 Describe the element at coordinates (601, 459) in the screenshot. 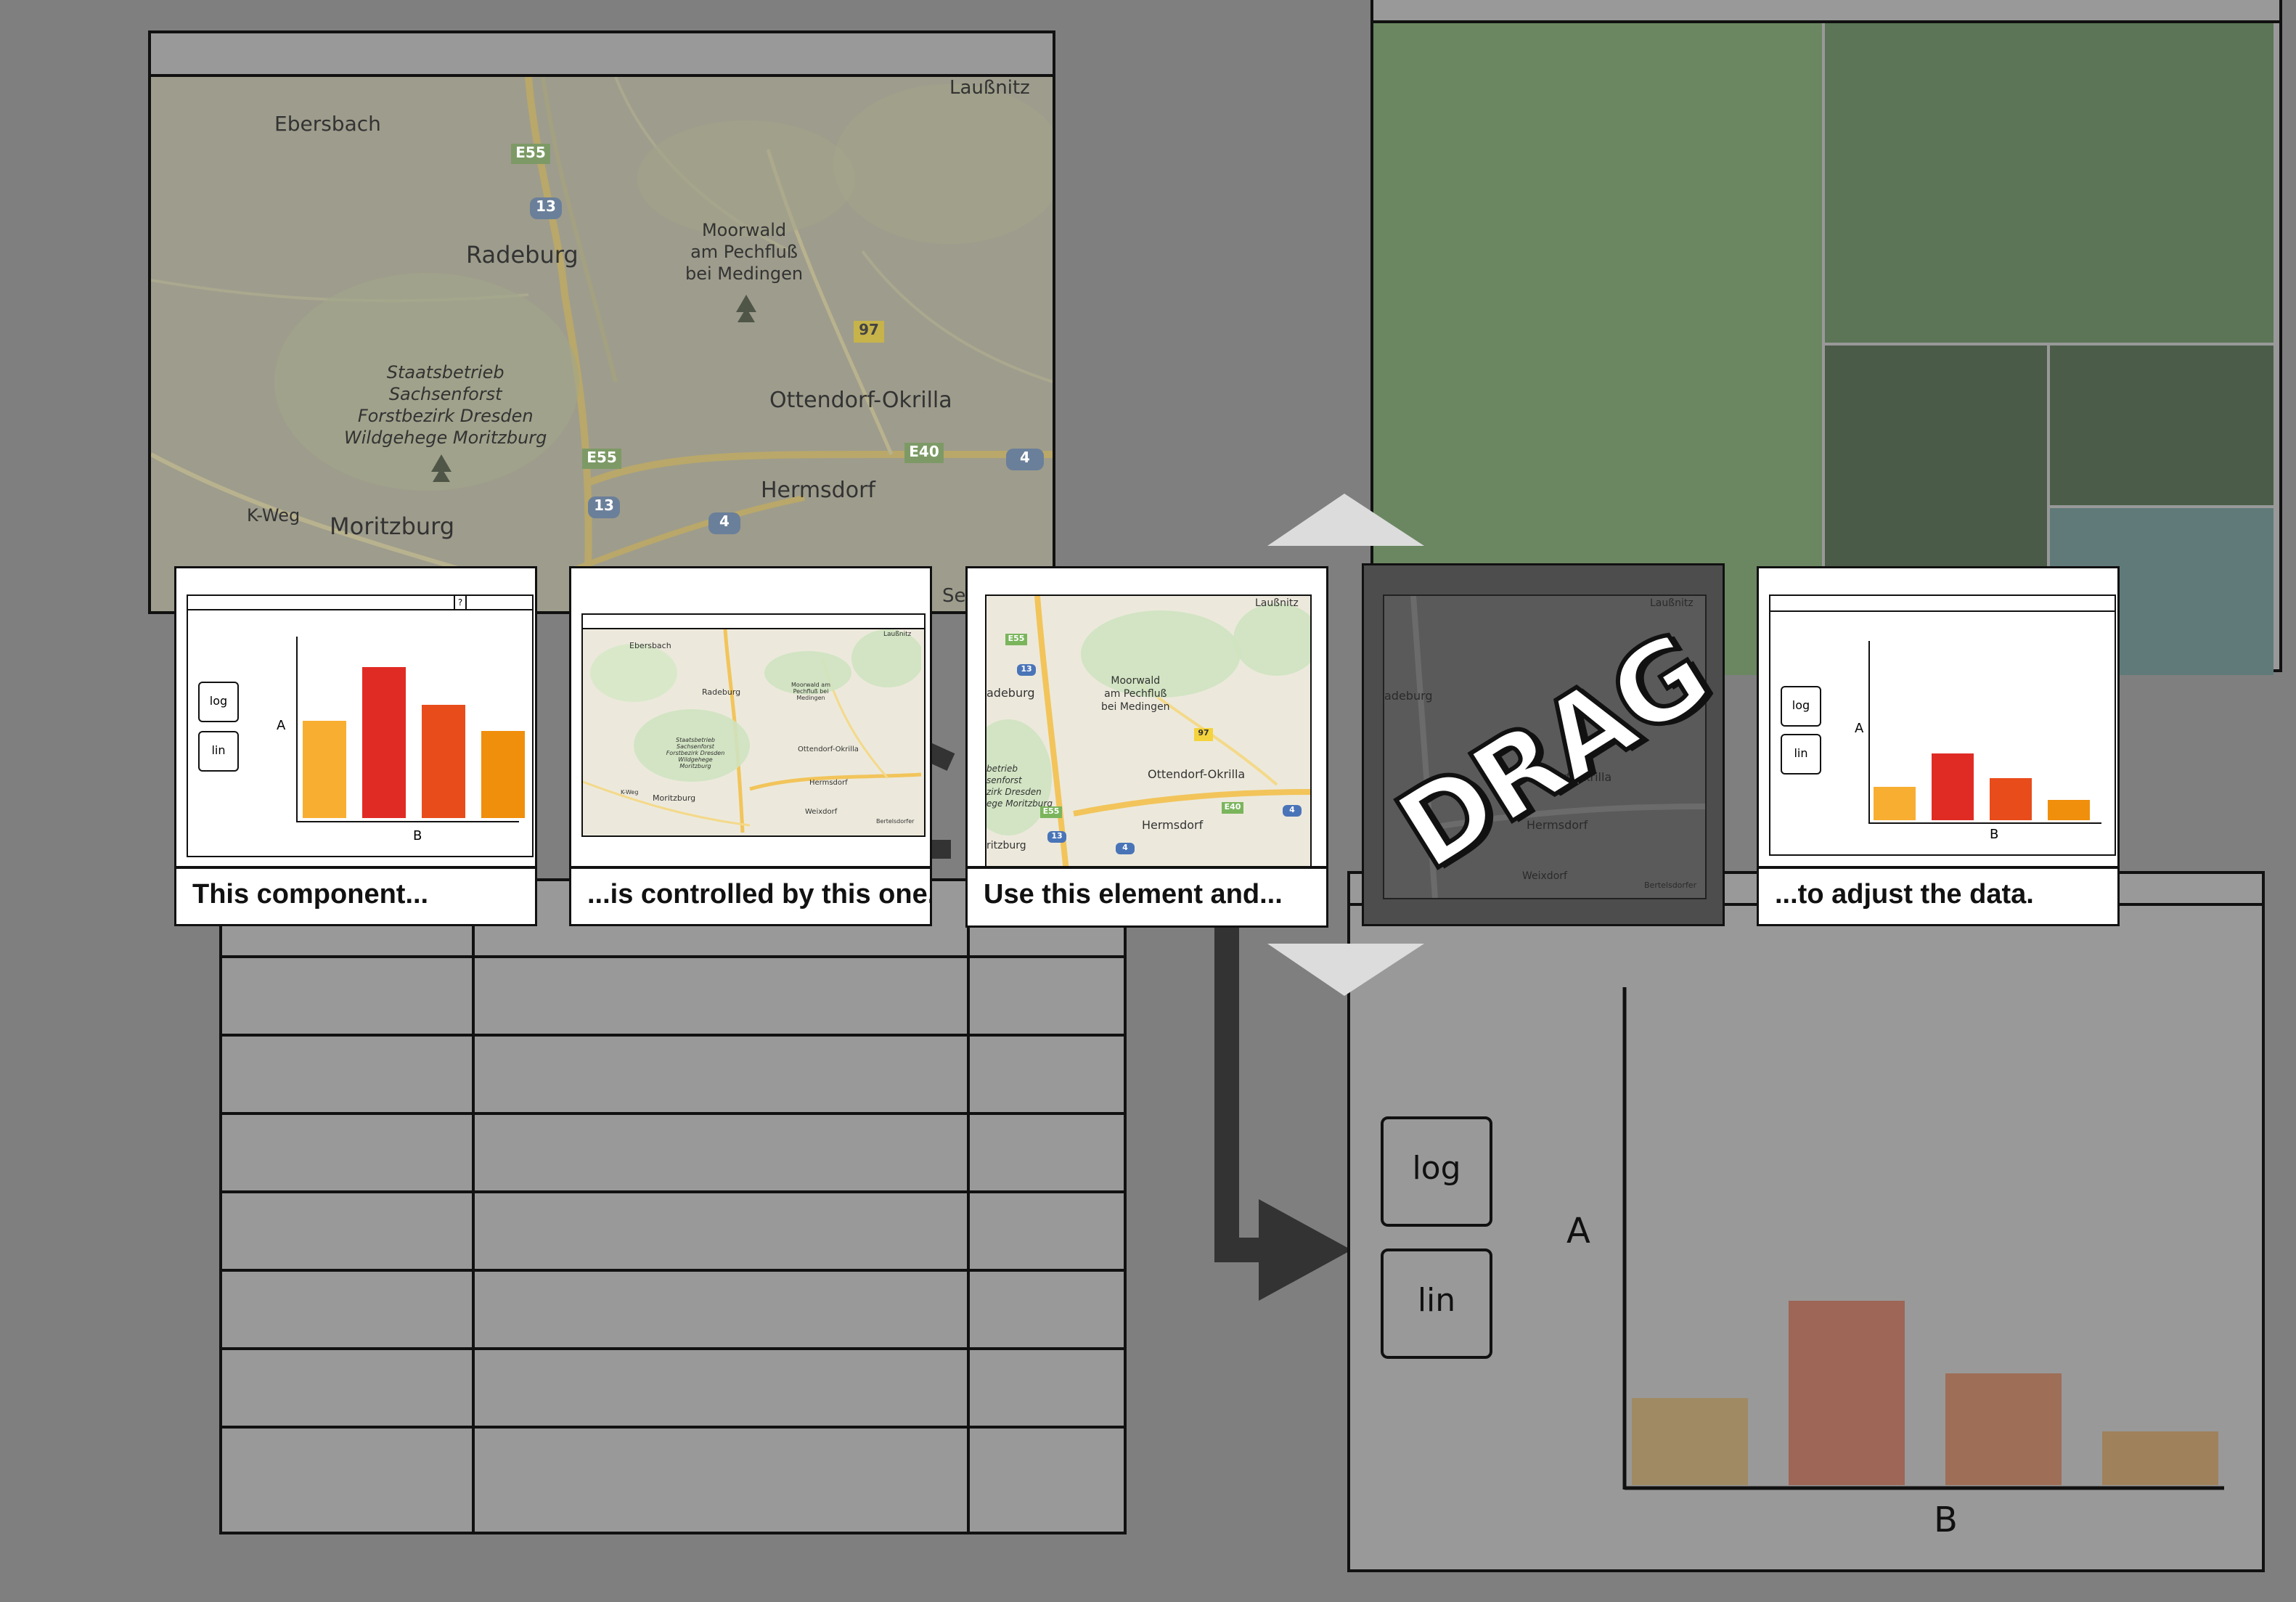

I see `shield-e55-bottom: E55` at that location.